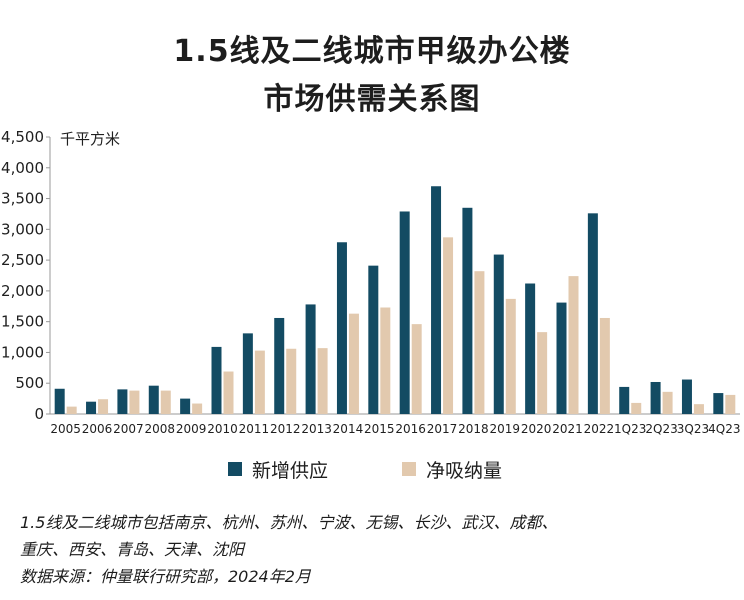  What do you see at coordinates (90, 139) in the screenshot?
I see `y-axis-unit-label: 千平方米` at bounding box center [90, 139].